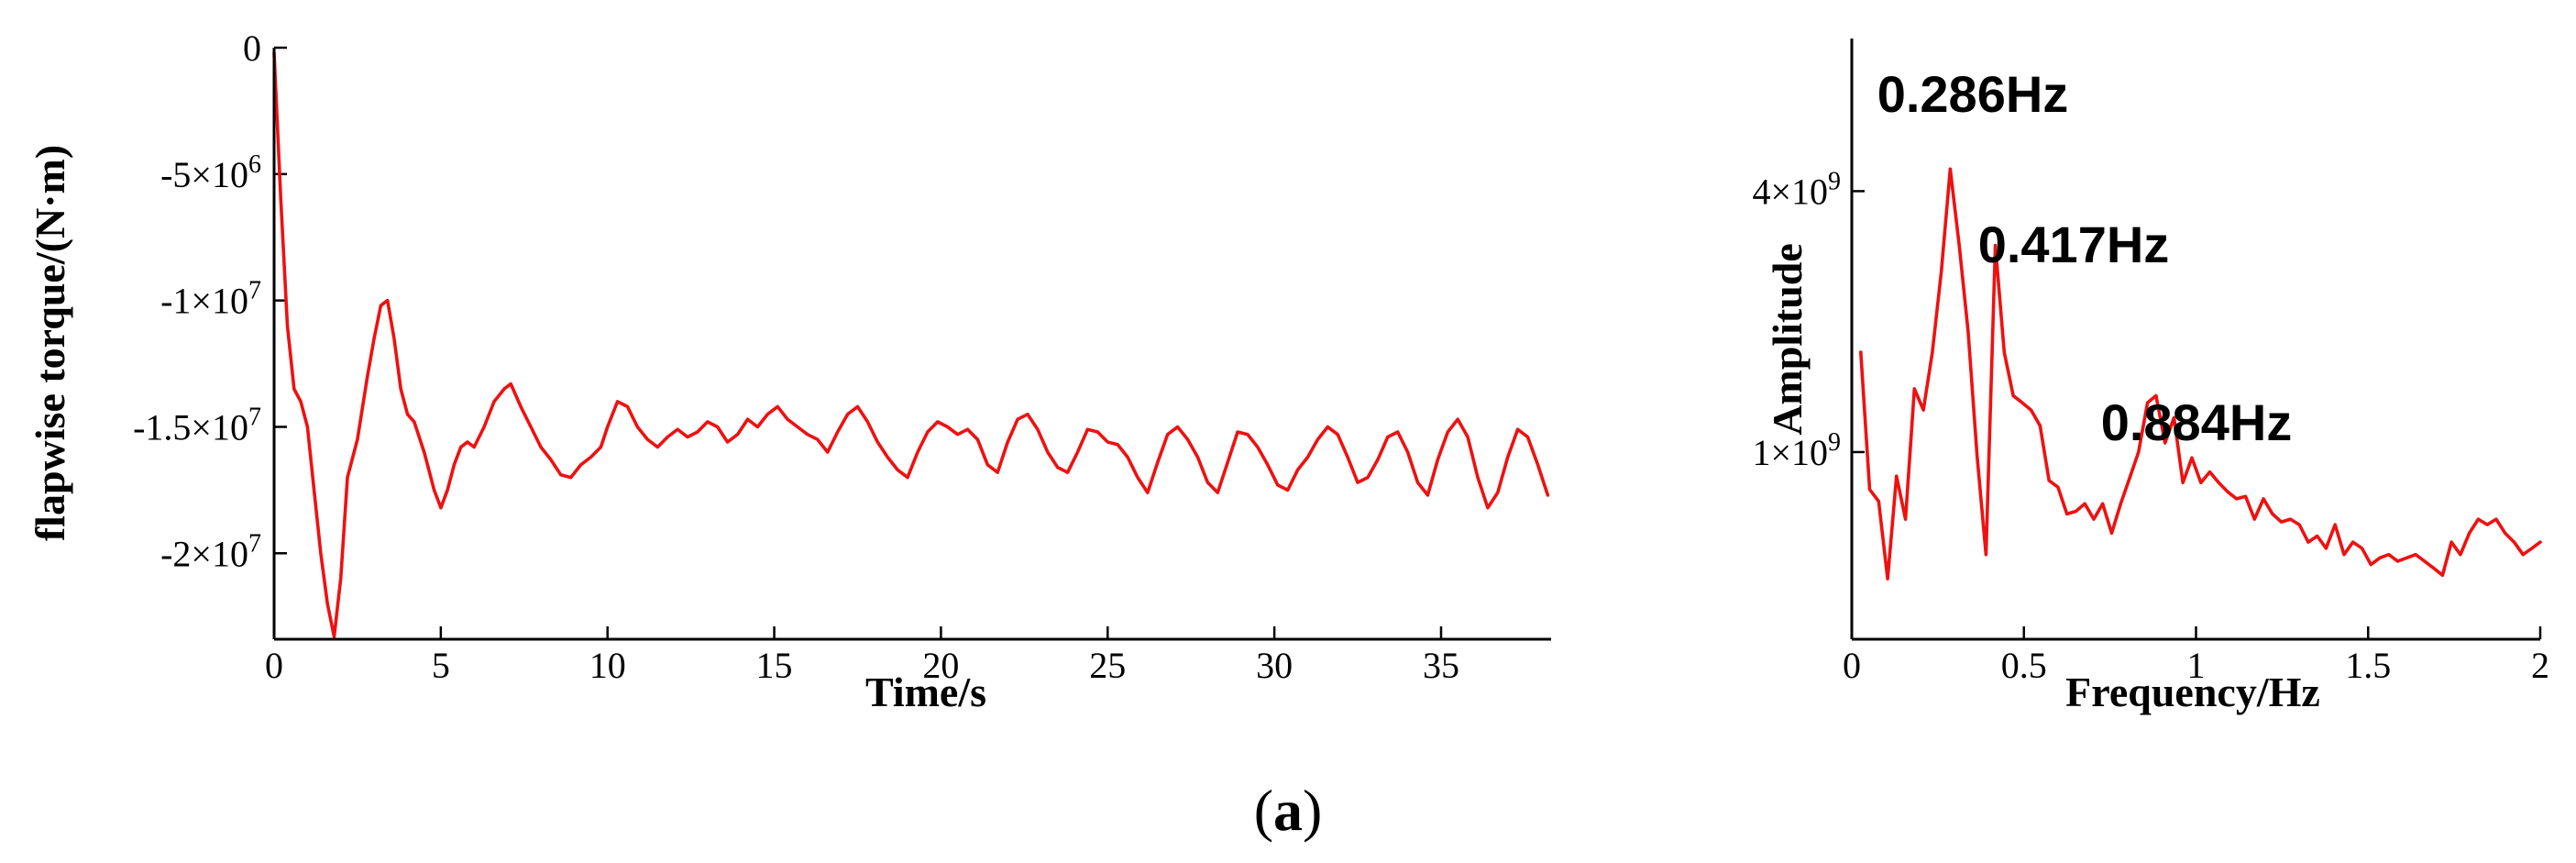 The width and height of the screenshot is (2576, 863). I want to click on right-y-axis-title: Amplitude, so click(1787, 339).